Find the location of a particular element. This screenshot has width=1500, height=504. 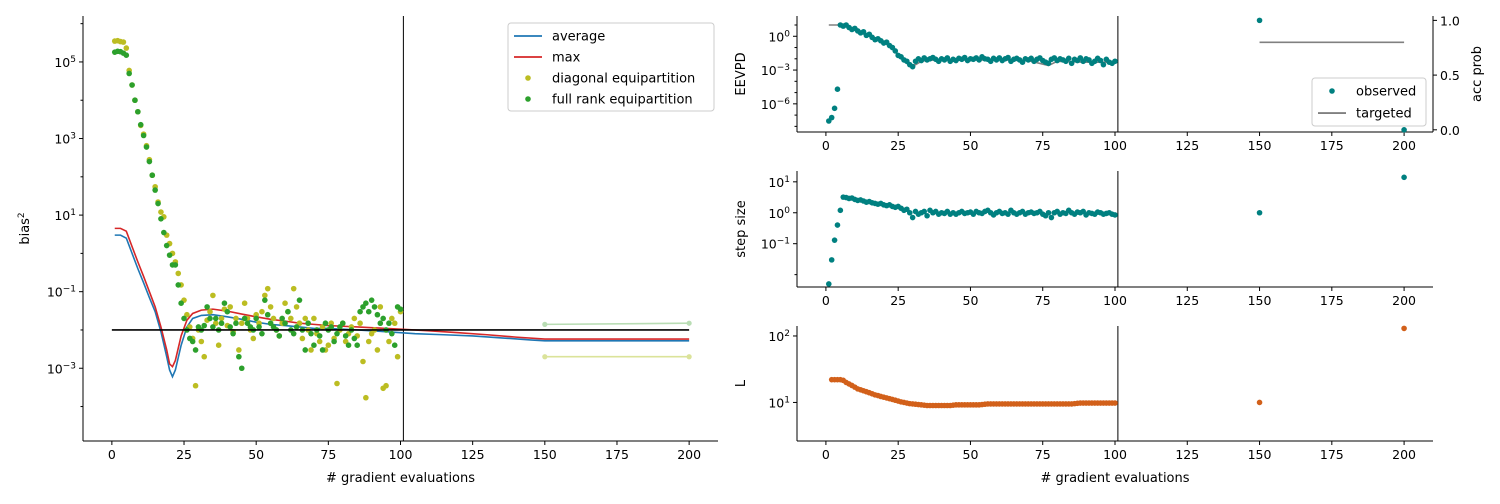

x-tick-label: 50 is located at coordinates (256, 454).